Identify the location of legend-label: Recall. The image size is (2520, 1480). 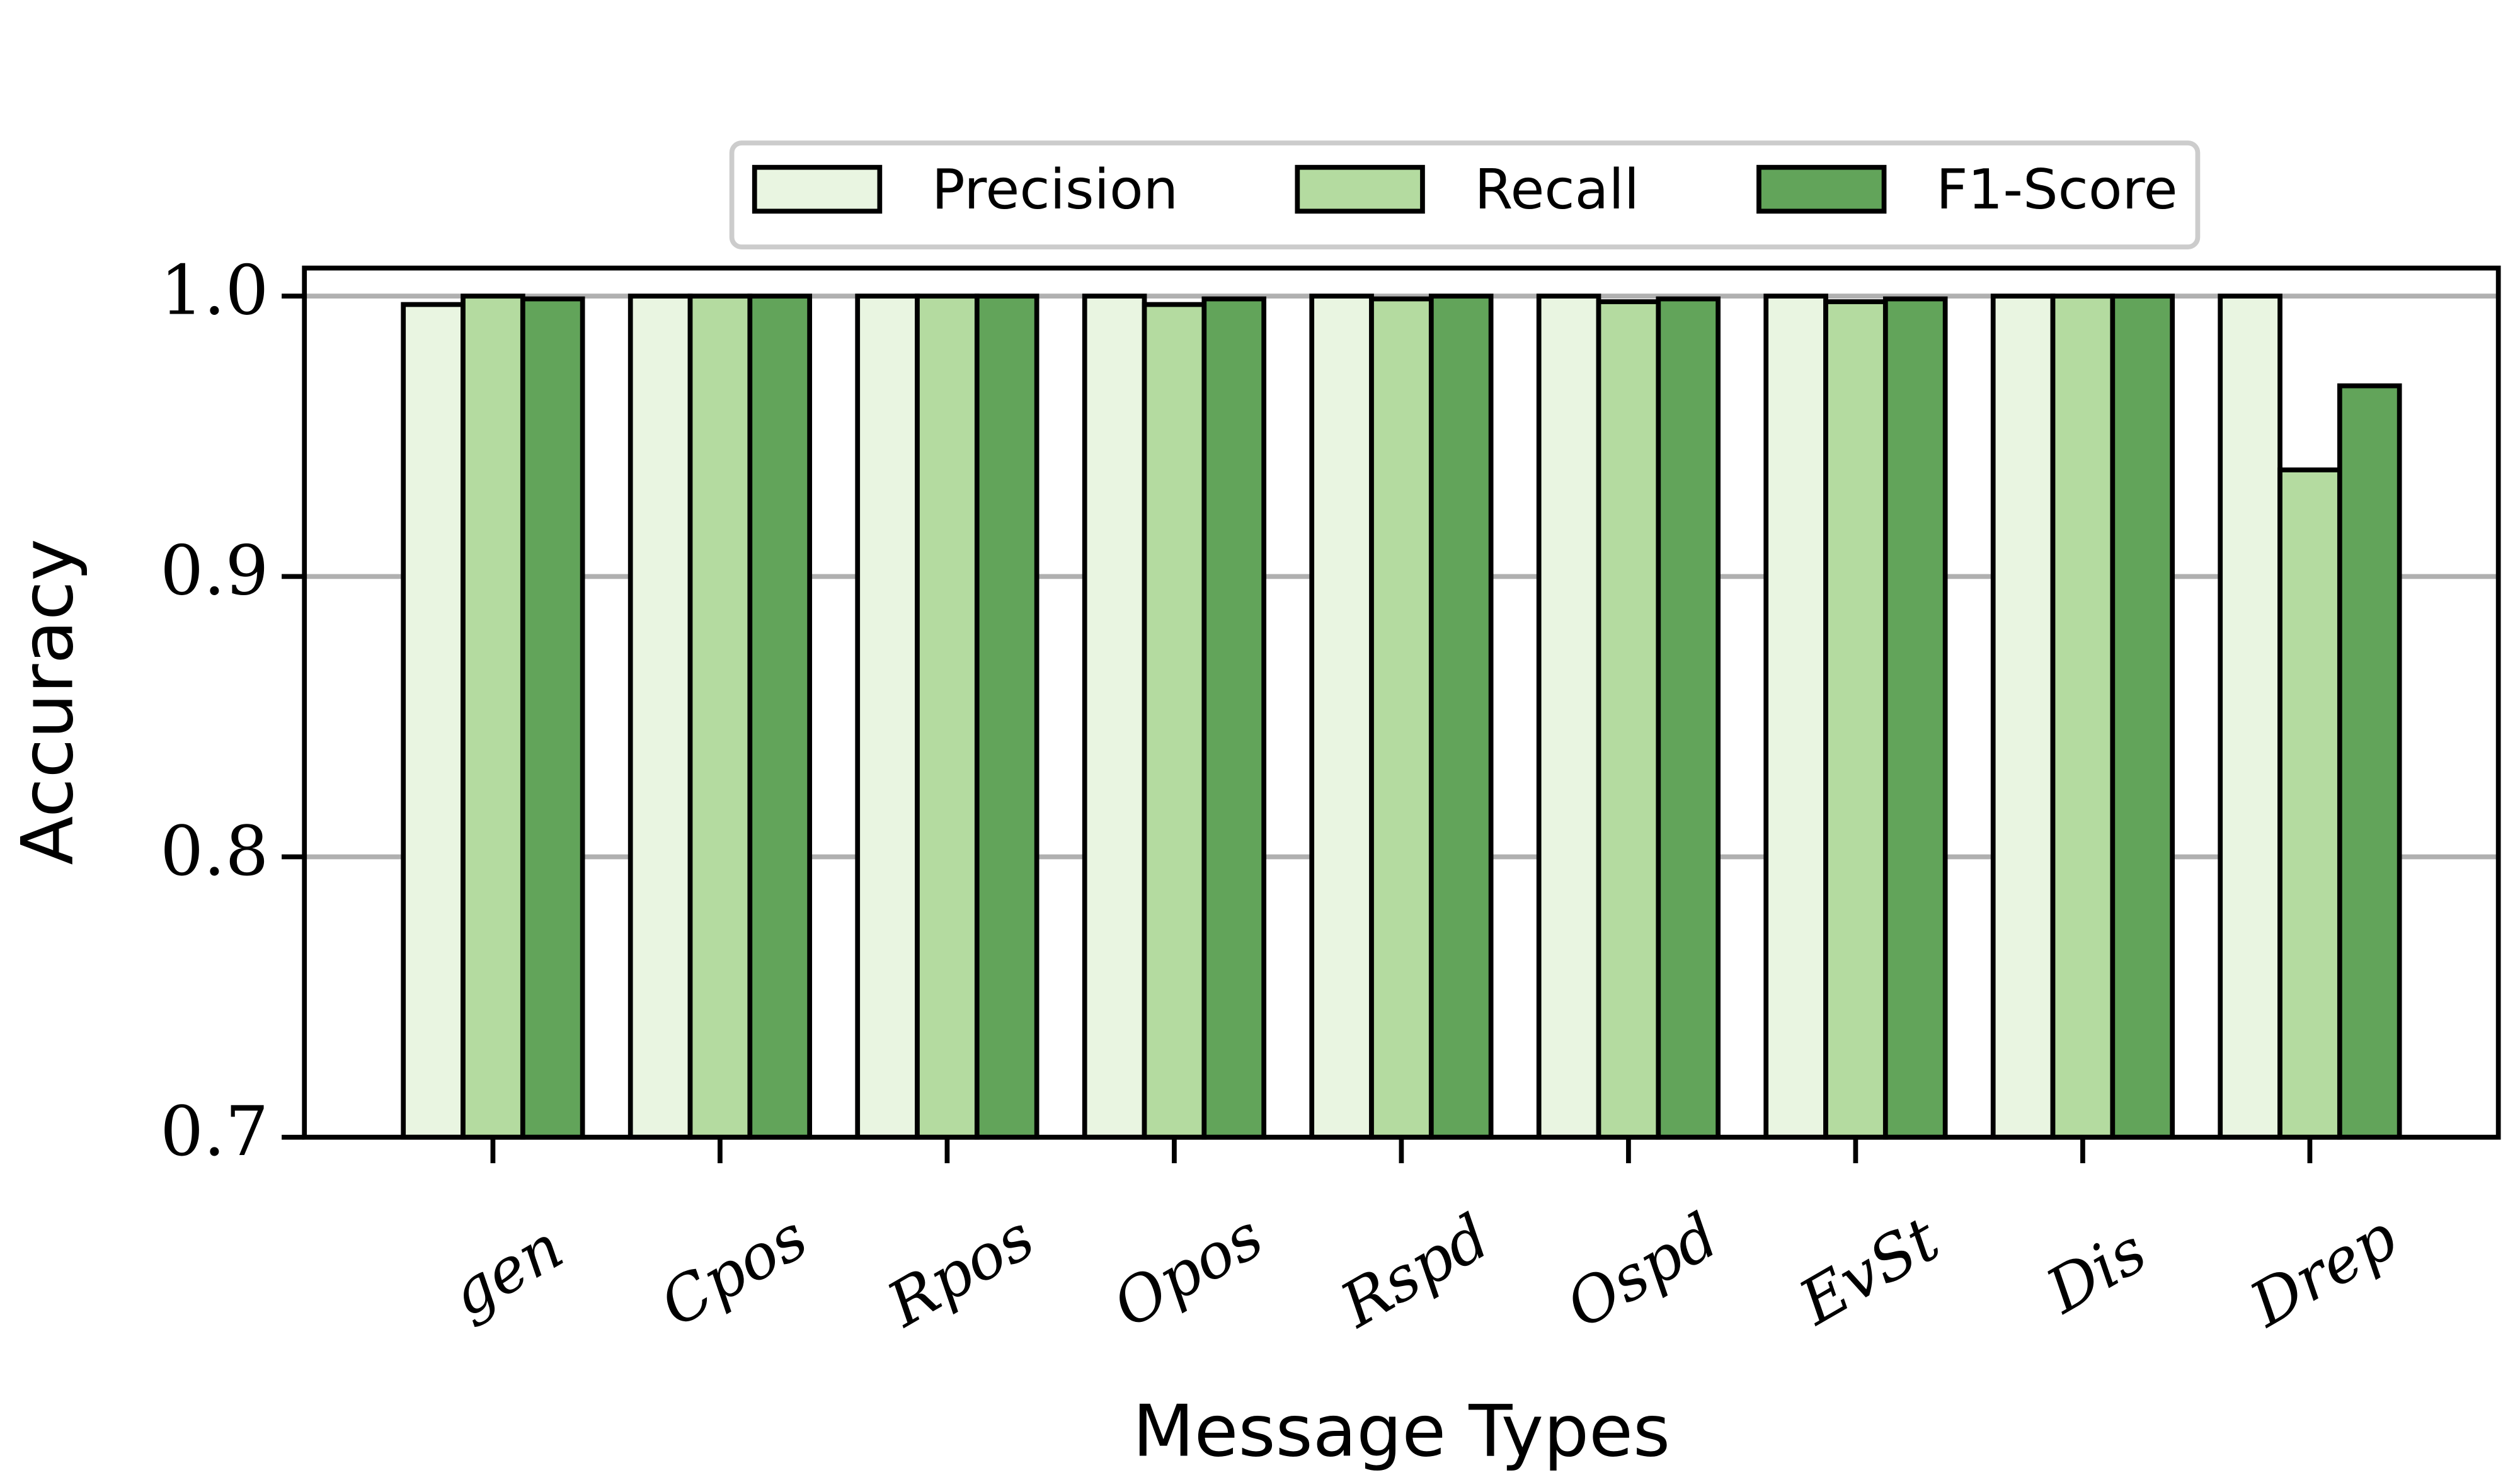
(1557, 190).